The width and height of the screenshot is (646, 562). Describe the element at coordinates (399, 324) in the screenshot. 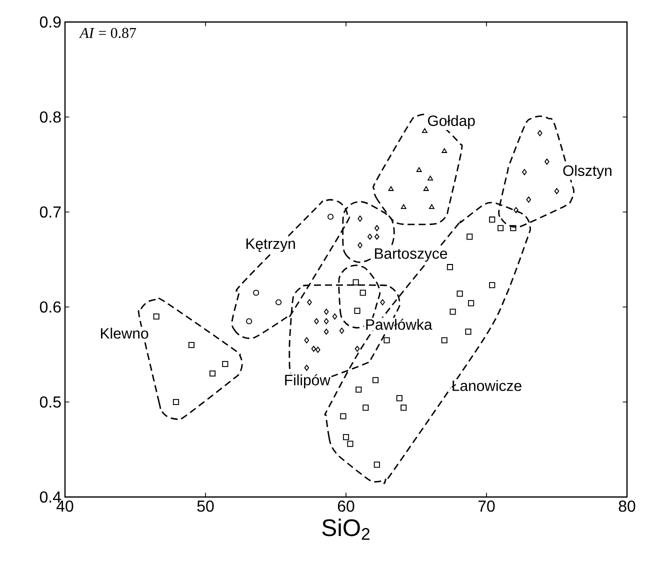

I see `series-label: Pawłówka` at that location.